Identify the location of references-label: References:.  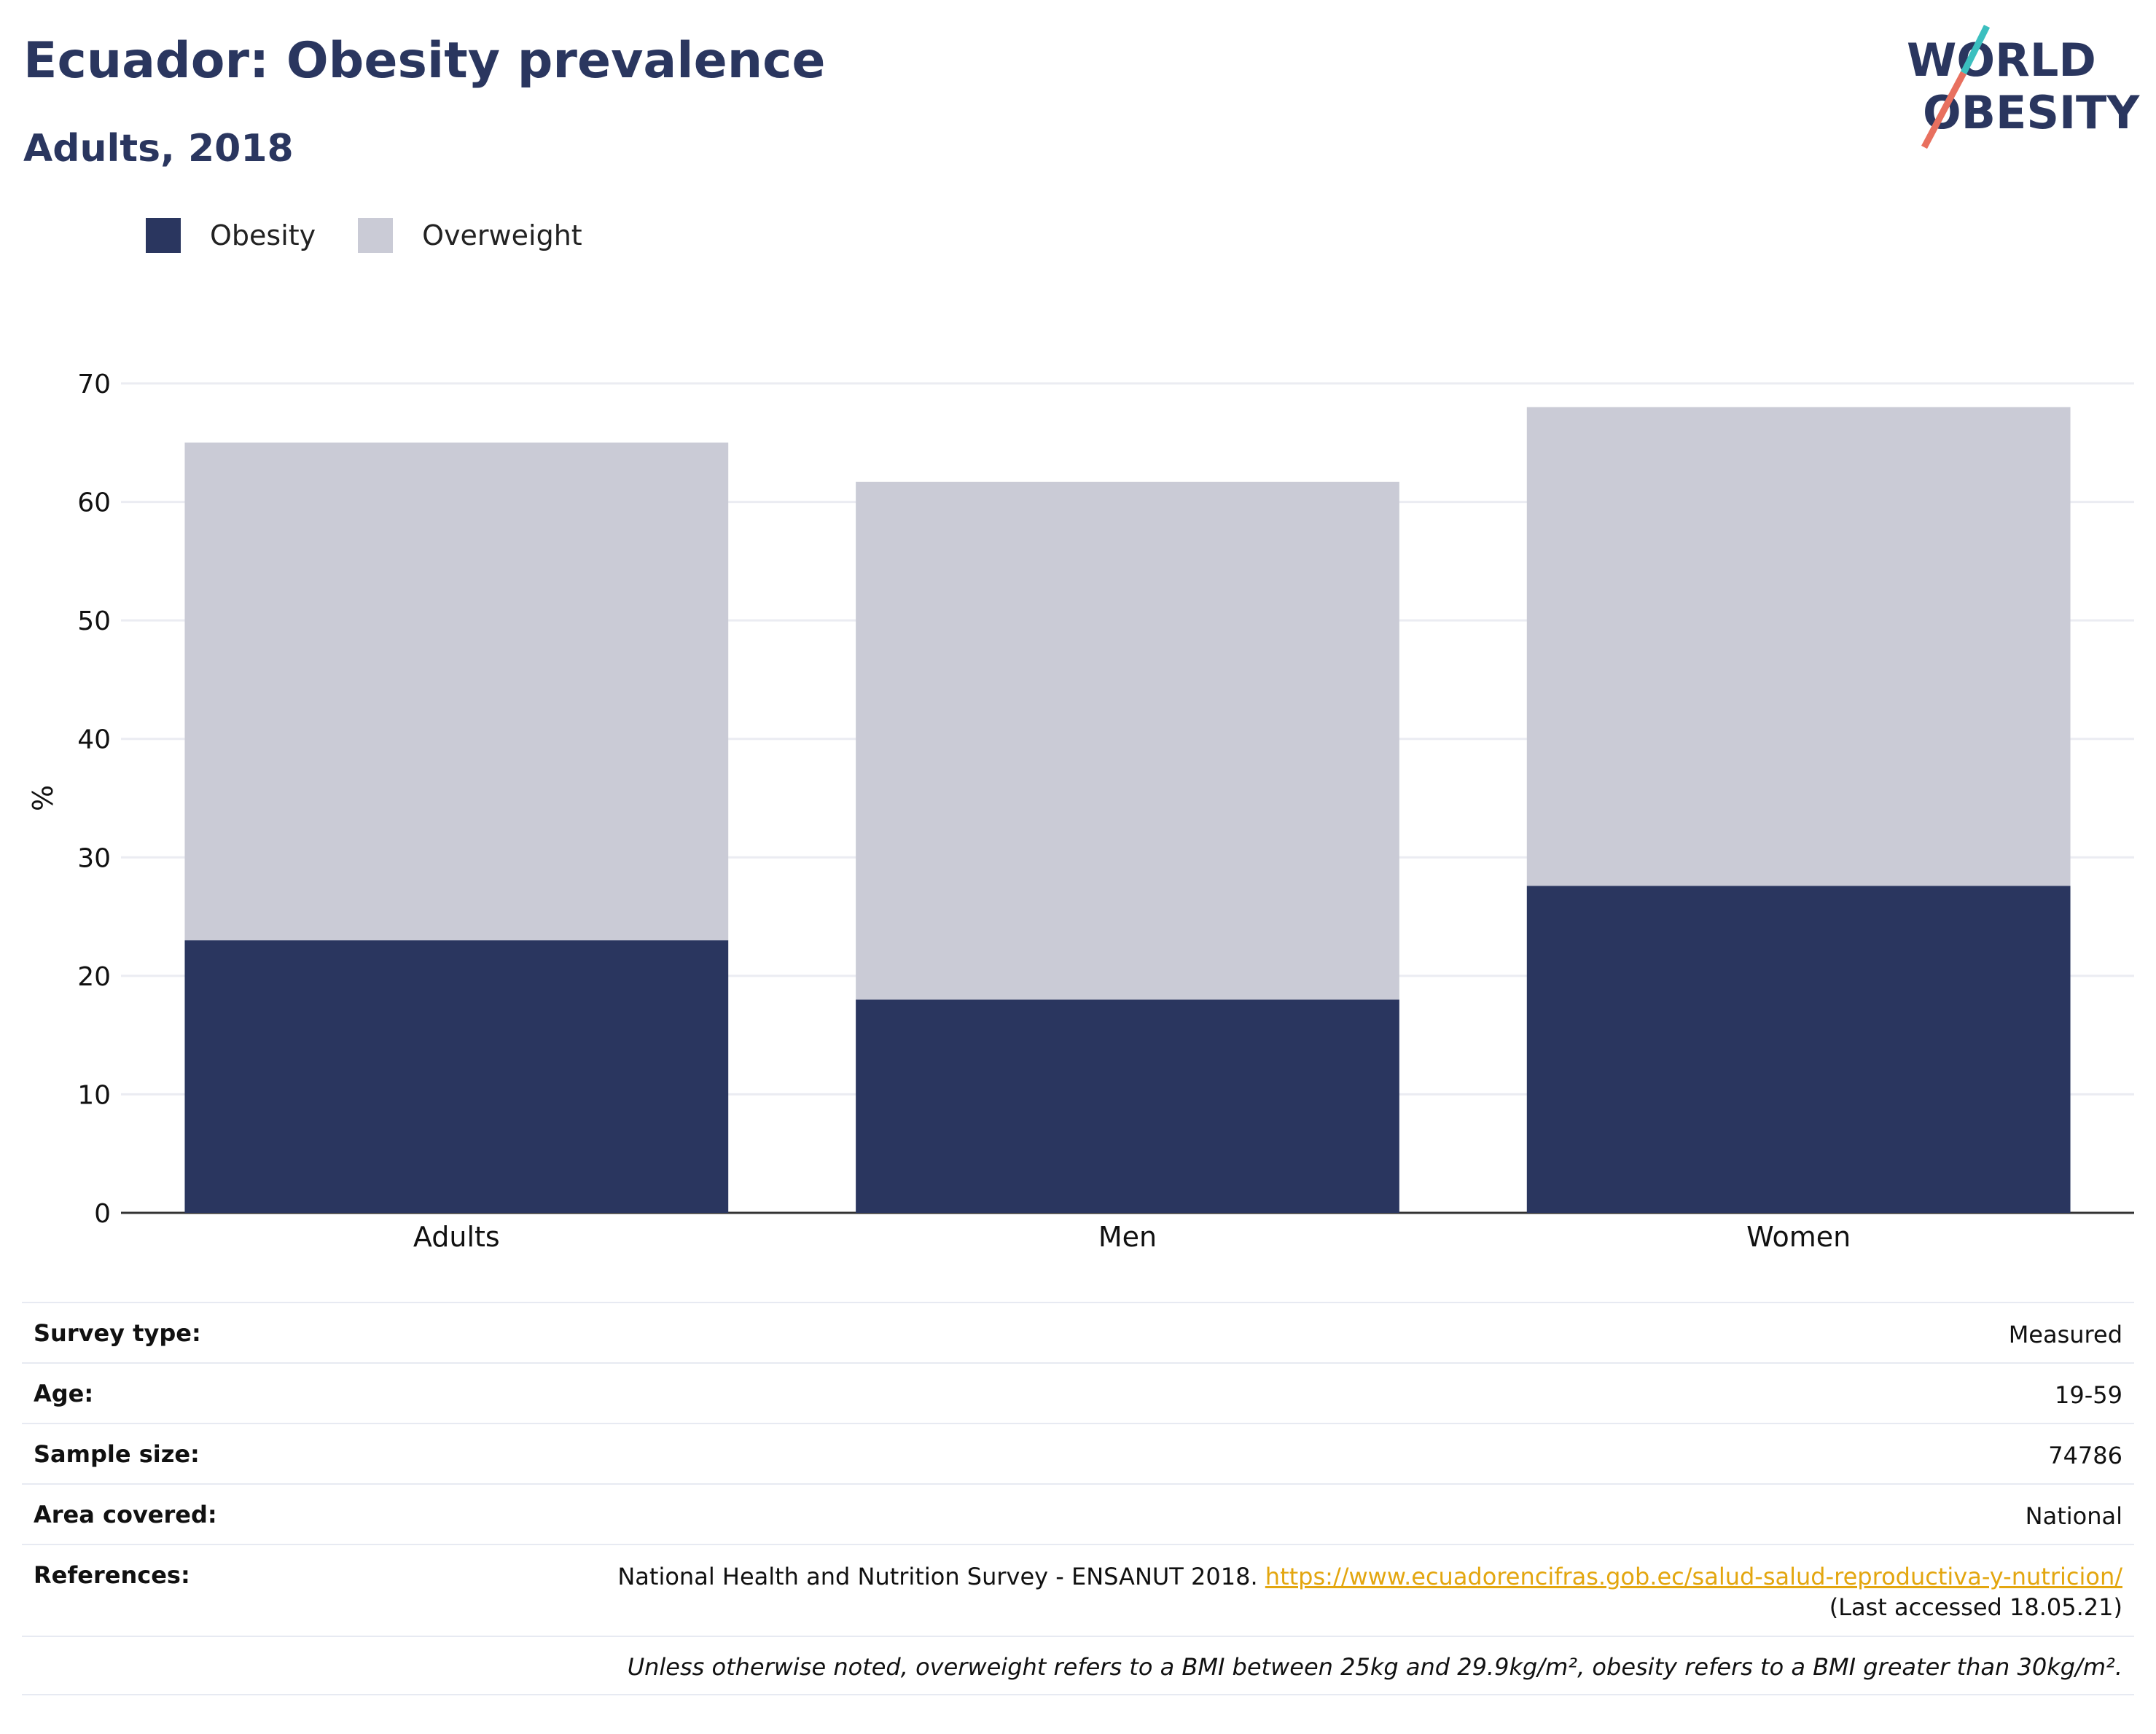
(112, 1575).